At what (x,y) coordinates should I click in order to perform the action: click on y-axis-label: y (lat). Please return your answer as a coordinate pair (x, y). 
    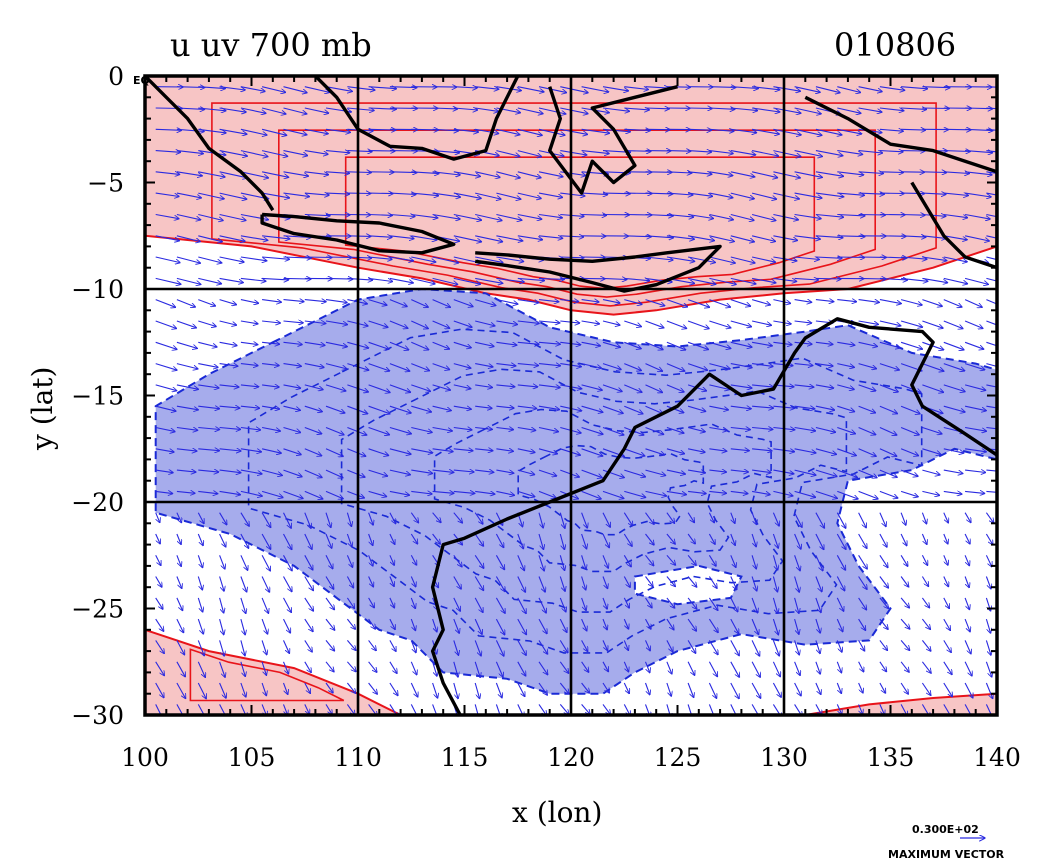
    Looking at the image, I should click on (42, 409).